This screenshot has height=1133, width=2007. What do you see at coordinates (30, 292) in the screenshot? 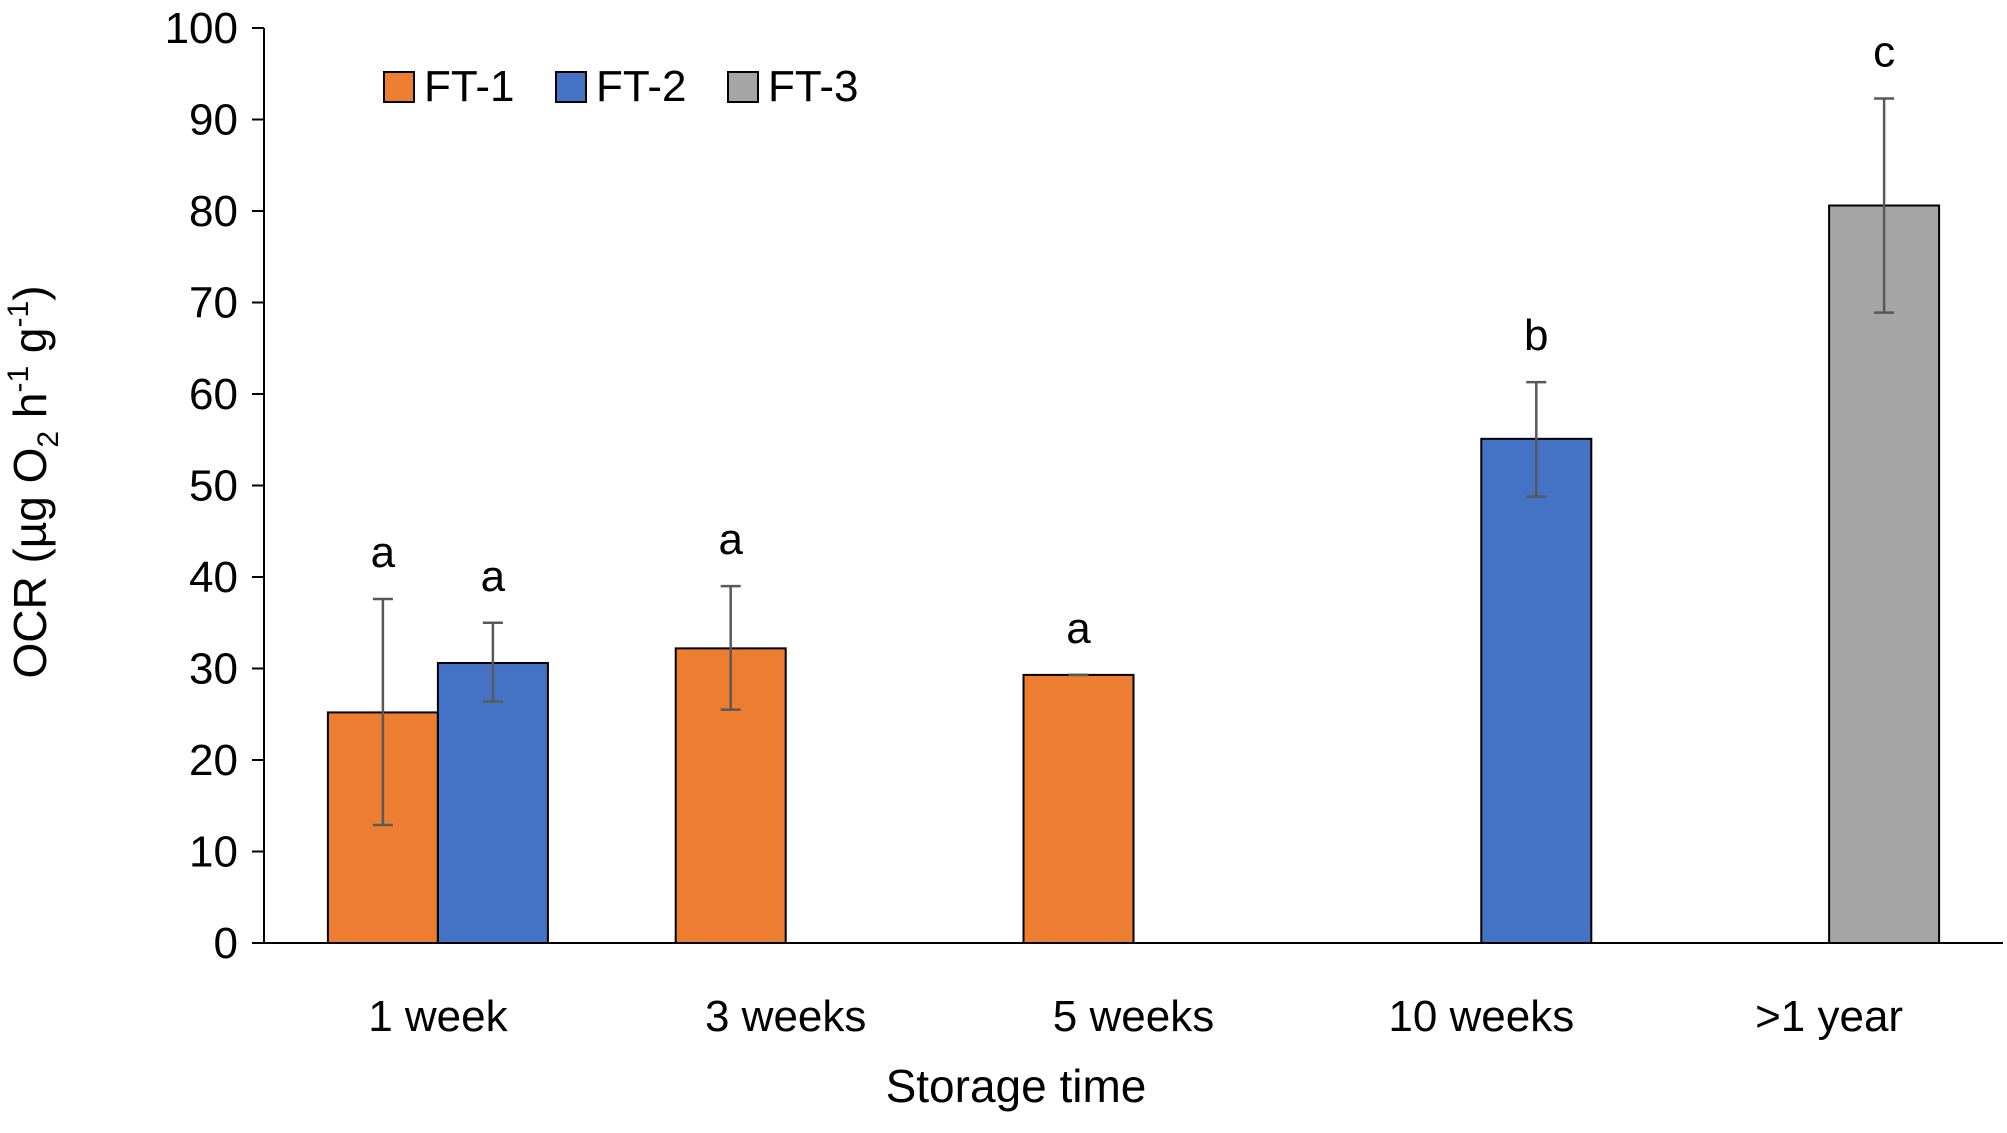
I see `y-axis-title-suffix: )` at bounding box center [30, 292].